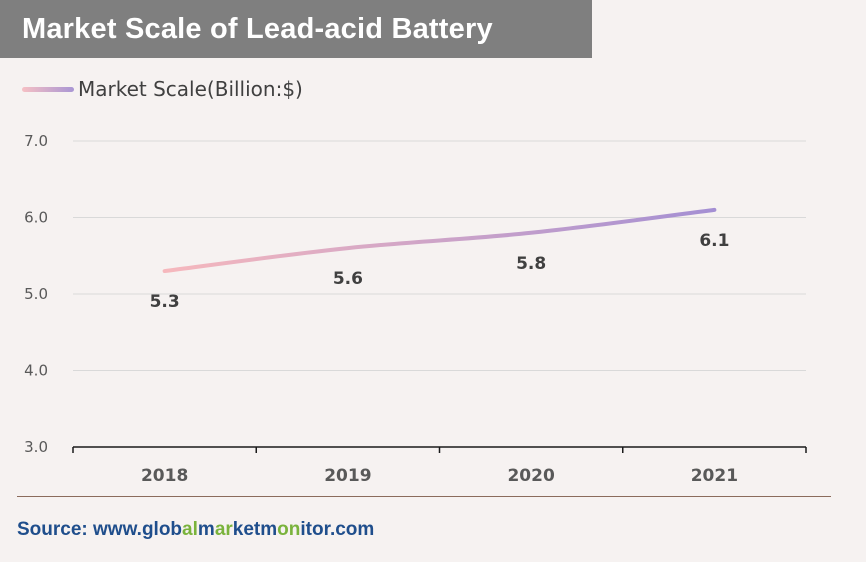 Image resolution: width=866 pixels, height=562 pixels. What do you see at coordinates (36, 294) in the screenshot?
I see `y-tick-label: 5.0` at bounding box center [36, 294].